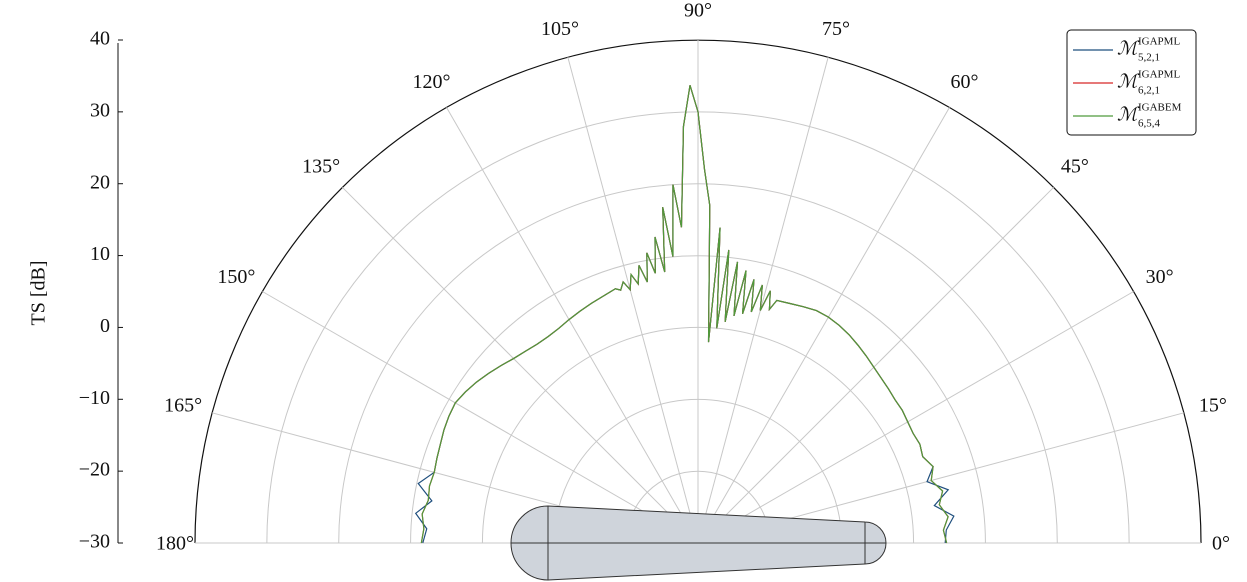 The image size is (1247, 582). Describe the element at coordinates (105, 326) in the screenshot. I see `y-tick-label: 0` at that location.